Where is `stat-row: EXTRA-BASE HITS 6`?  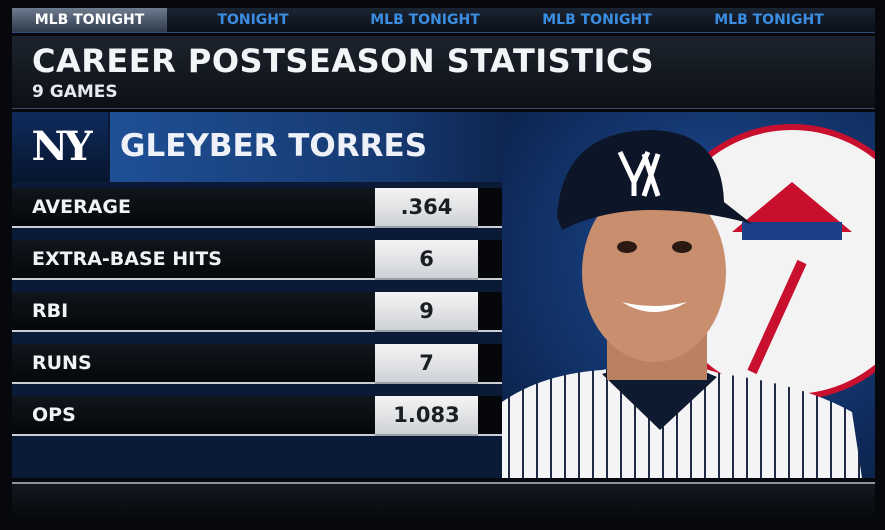 stat-row: EXTRA-BASE HITS 6 is located at coordinates (257, 260).